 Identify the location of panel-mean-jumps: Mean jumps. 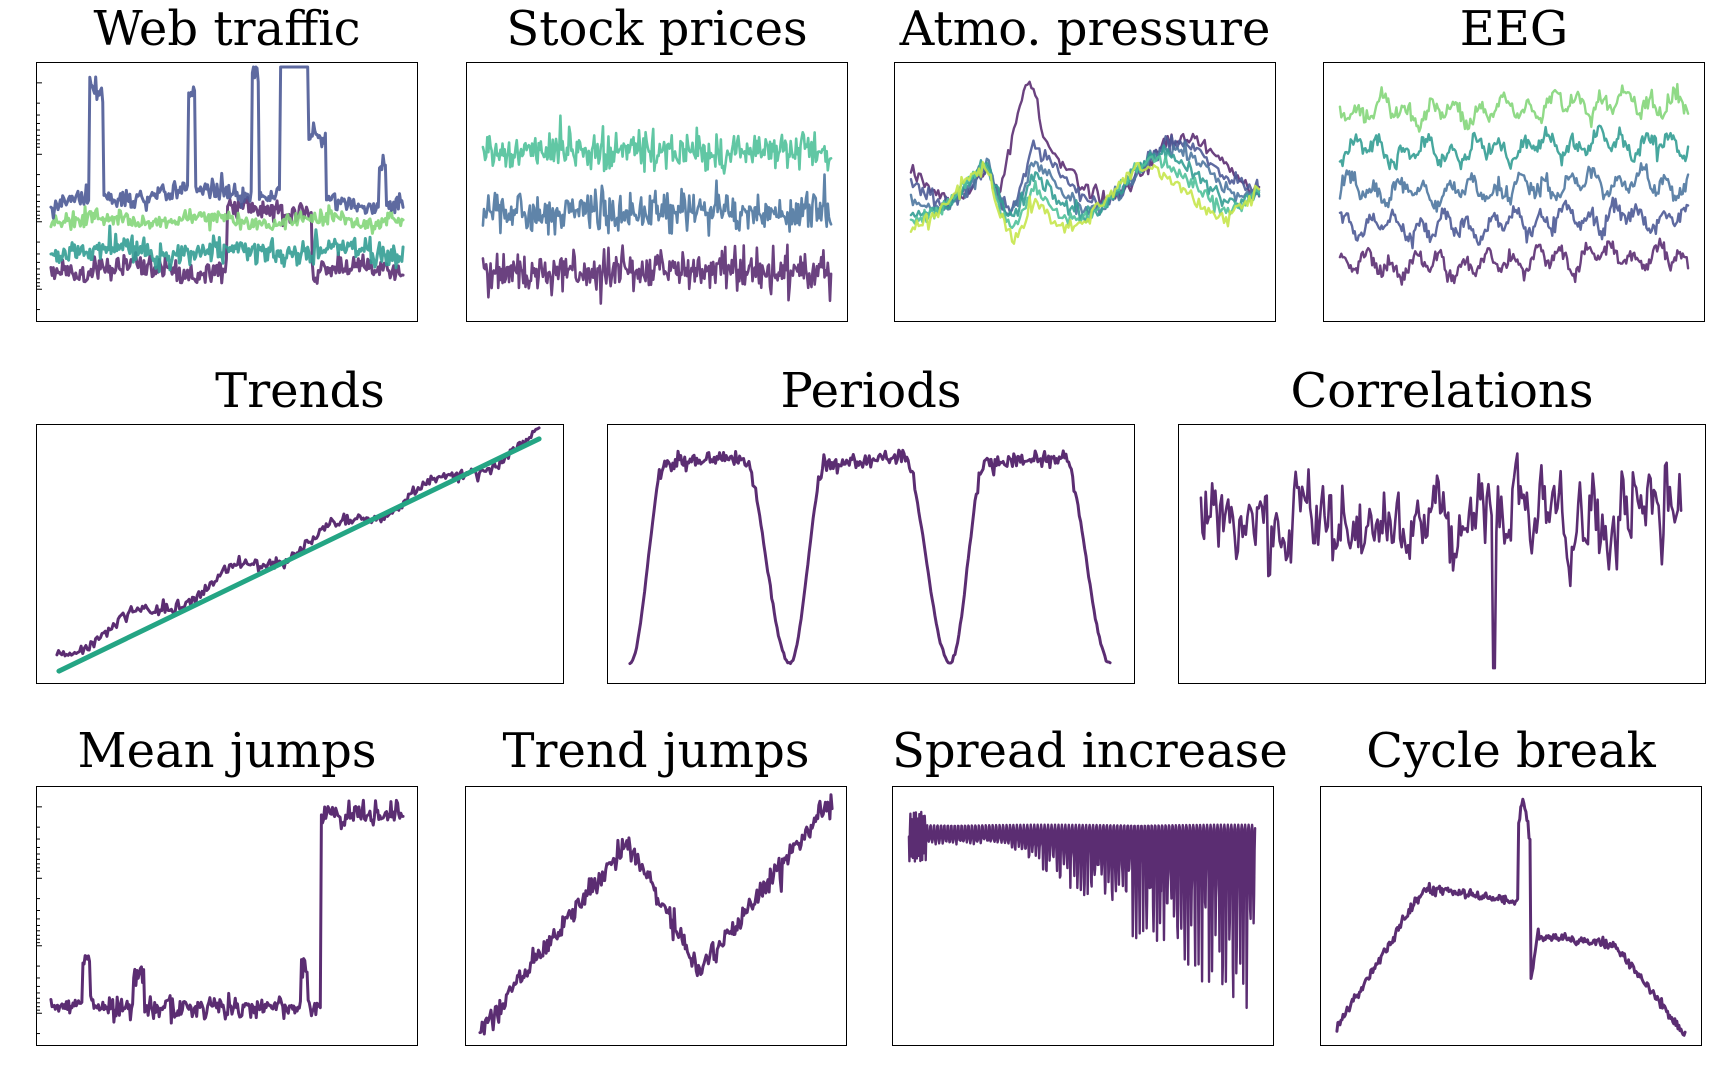
(227, 885).